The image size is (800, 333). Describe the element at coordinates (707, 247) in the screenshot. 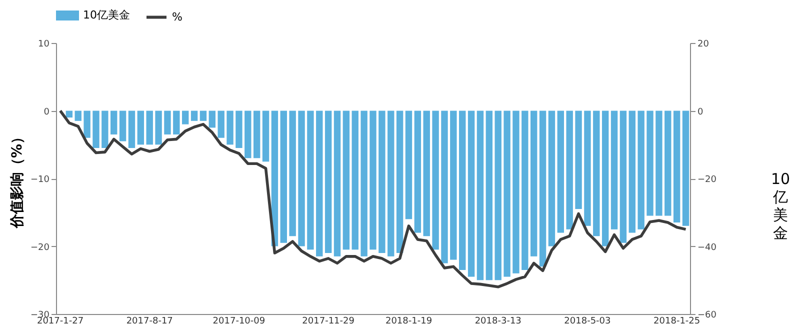

I see `y2-tick-label: −40` at that location.